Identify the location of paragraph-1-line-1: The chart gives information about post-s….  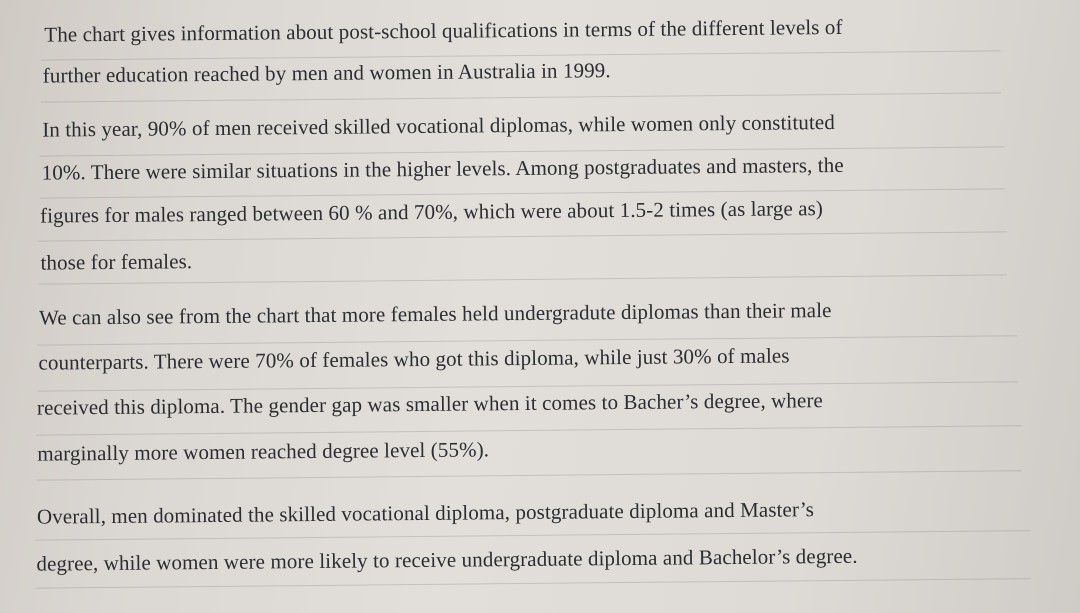
(443, 30).